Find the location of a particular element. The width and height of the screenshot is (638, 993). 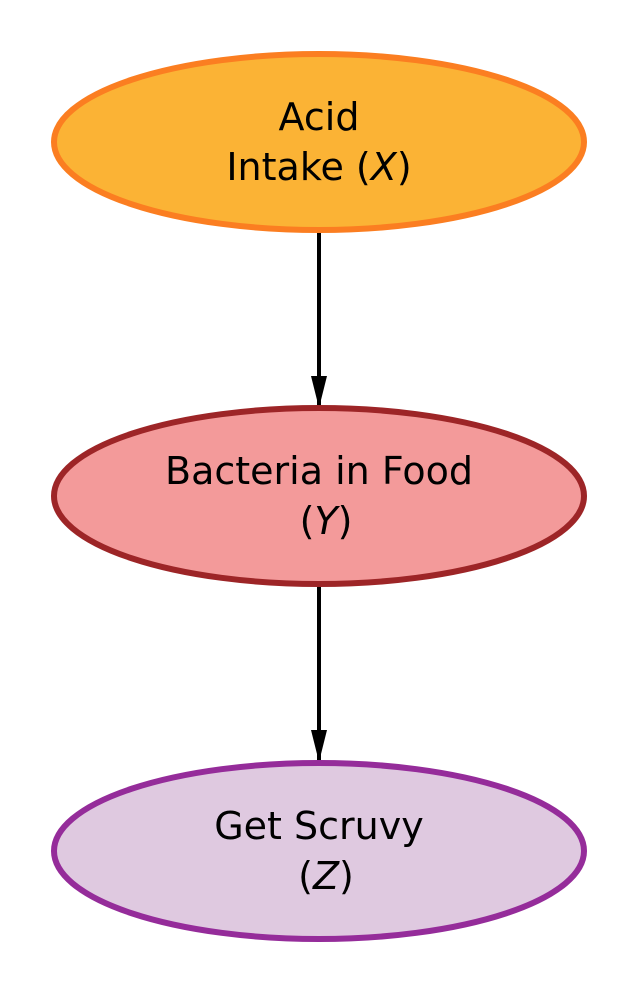

node-bacteria-in-food-line1: Bacteria in Food is located at coordinates (319, 471).